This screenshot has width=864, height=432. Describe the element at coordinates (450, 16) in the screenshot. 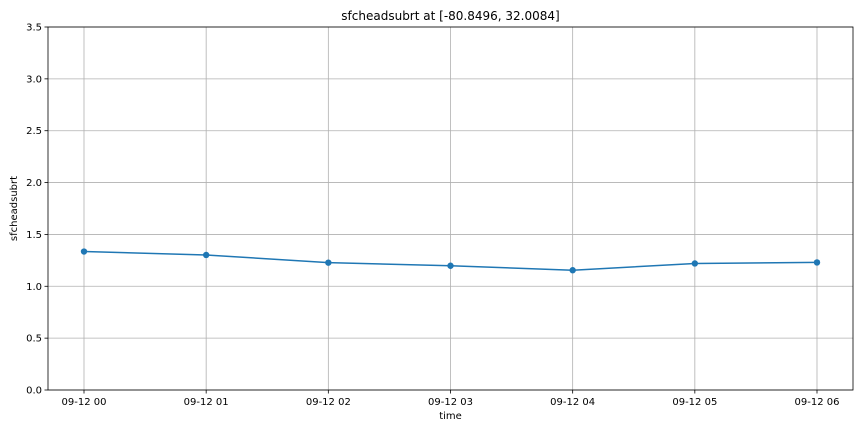

I see `chart-title: sfcheadsubrt at [-80.8496, 32.0084]` at that location.